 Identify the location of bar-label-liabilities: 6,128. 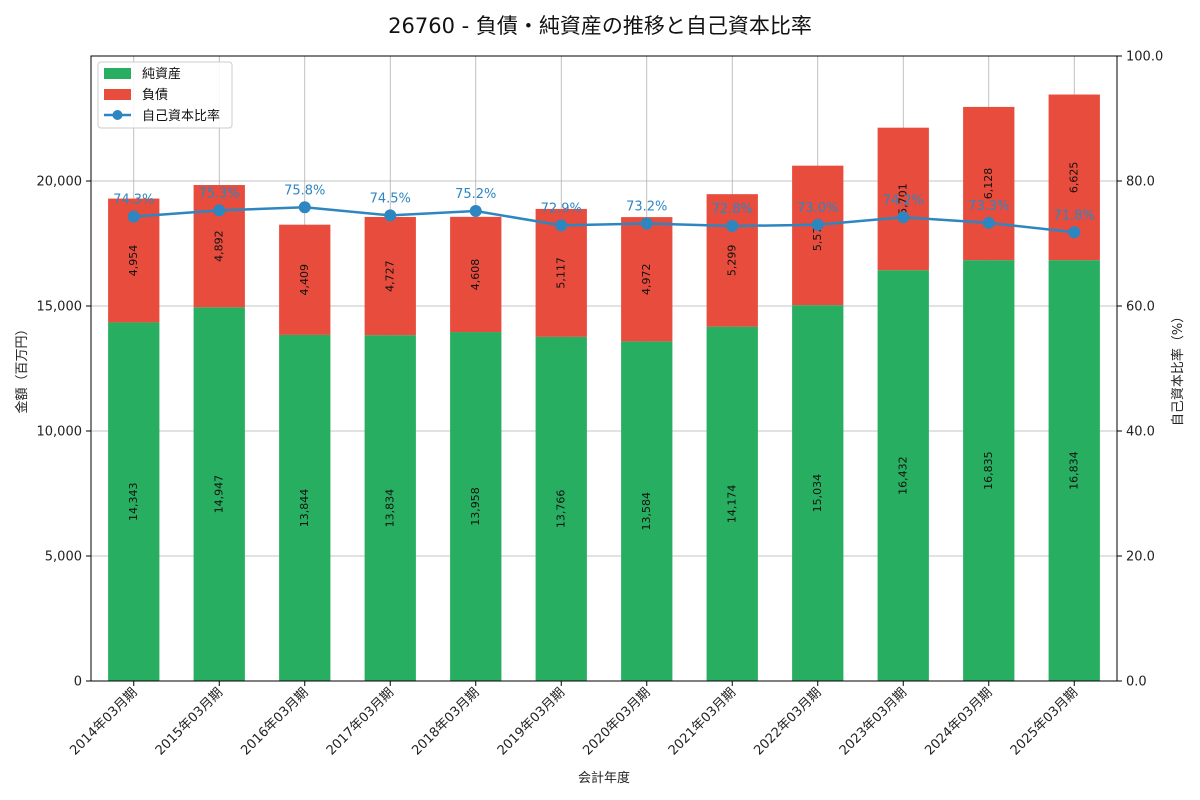
(988, 184).